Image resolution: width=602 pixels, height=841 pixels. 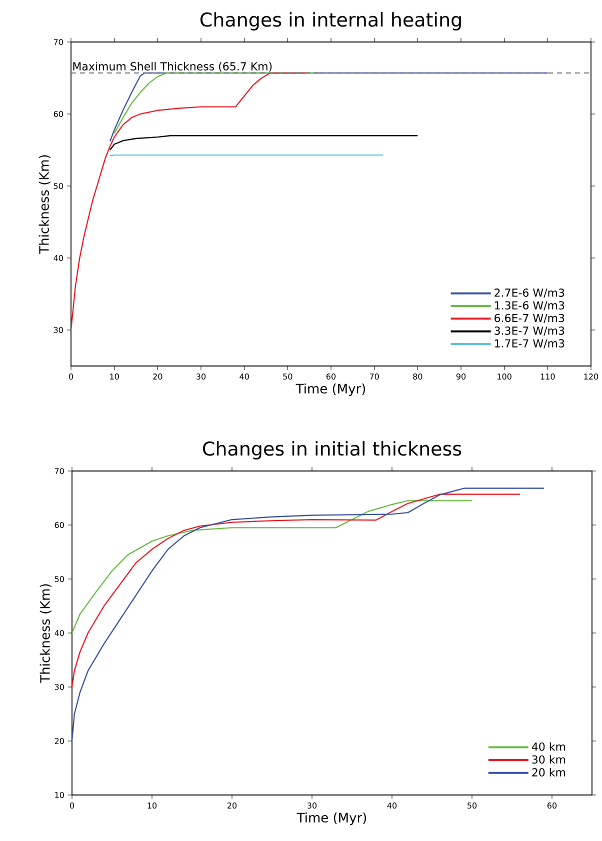 What do you see at coordinates (529, 293) in the screenshot?
I see `legend-label: 2.7E-6 W/m3` at bounding box center [529, 293].